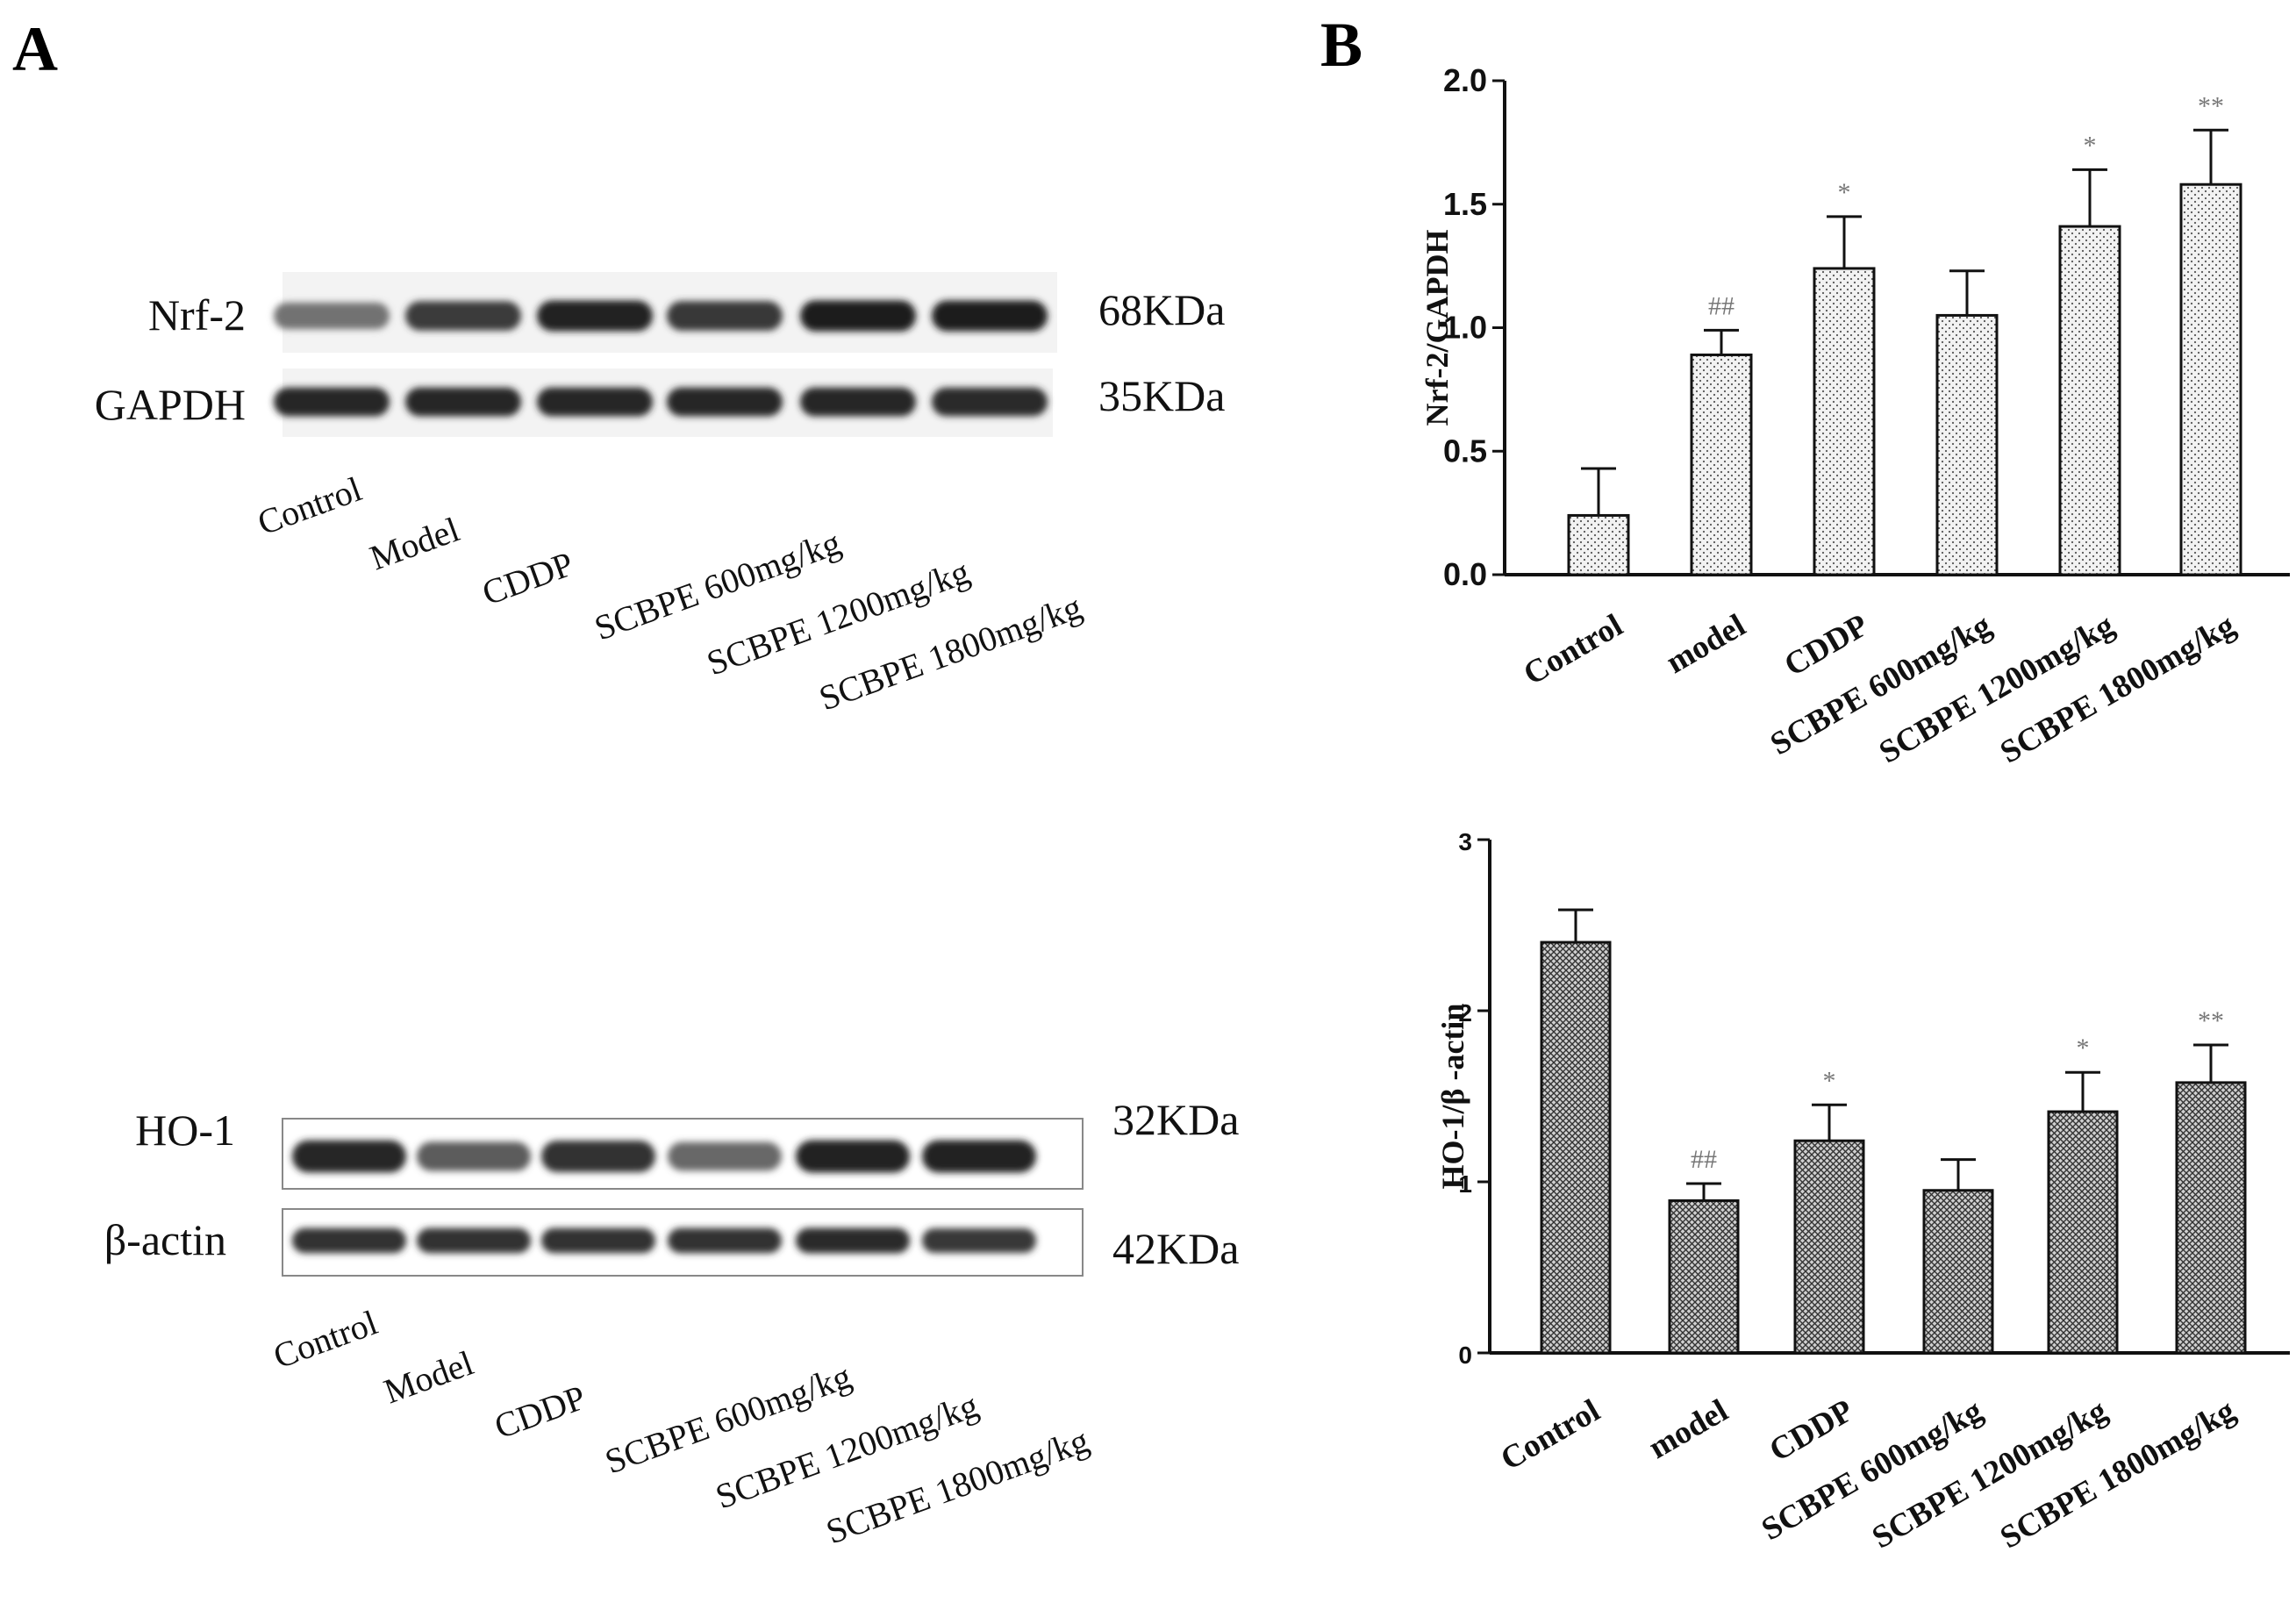 This screenshot has height=1617, width=2296. I want to click on y-tick-label: 2.0, so click(1465, 80).